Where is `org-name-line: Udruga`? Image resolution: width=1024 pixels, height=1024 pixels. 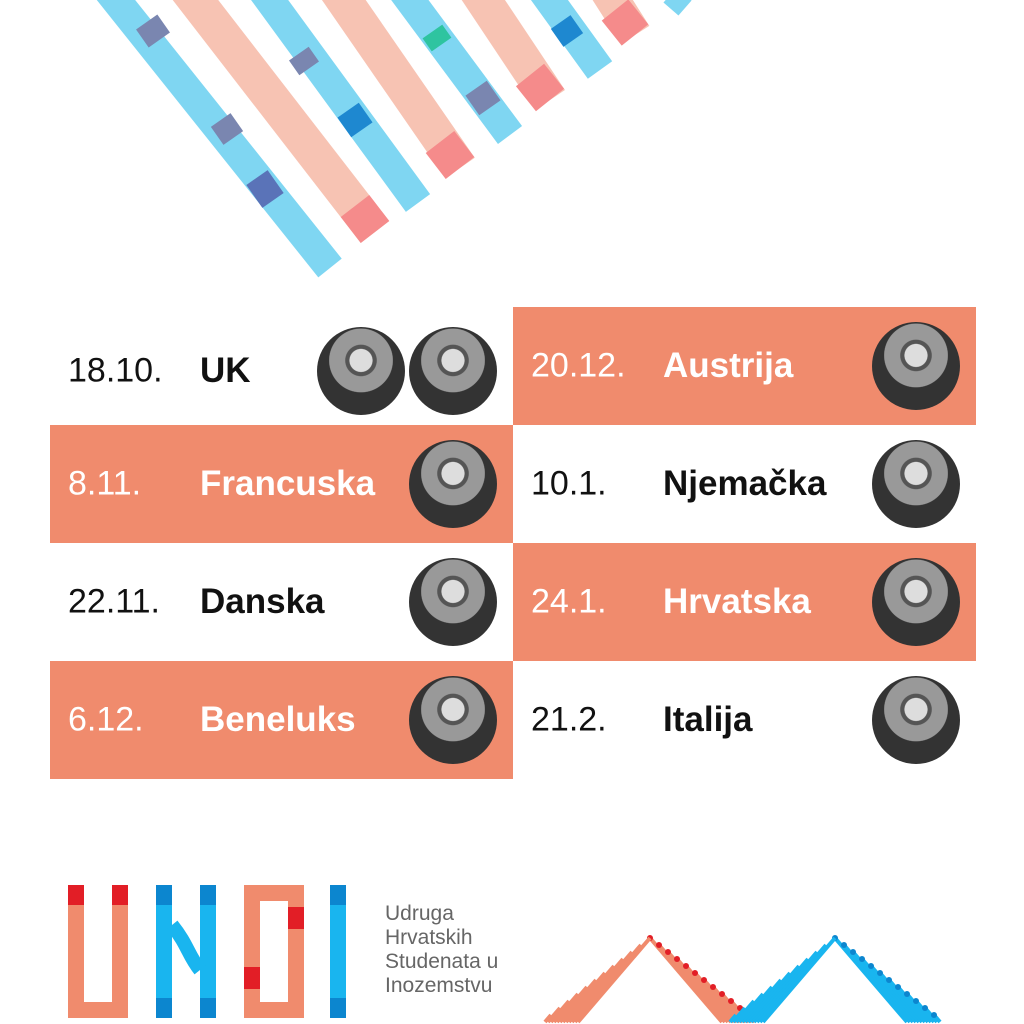
org-name-line: Udruga is located at coordinates (419, 913).